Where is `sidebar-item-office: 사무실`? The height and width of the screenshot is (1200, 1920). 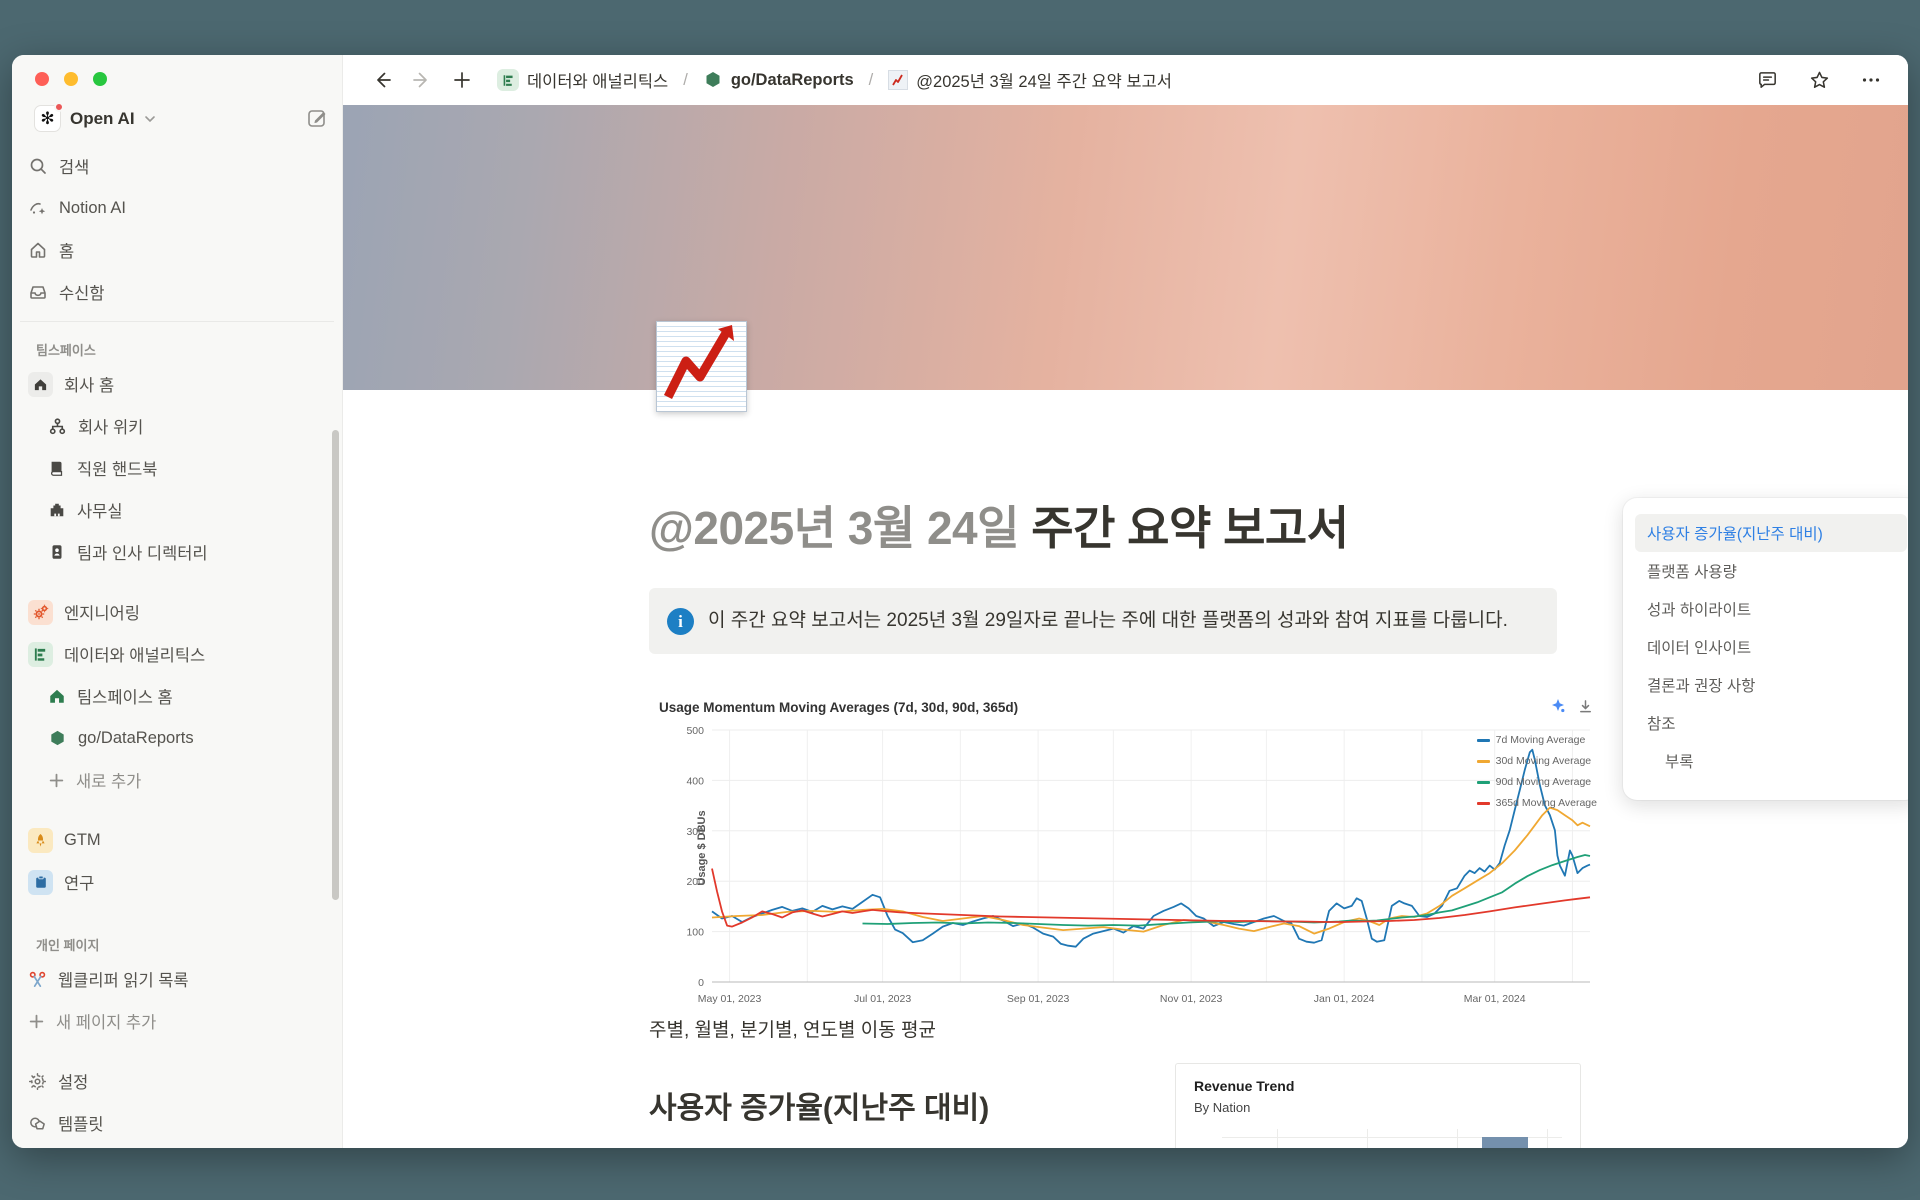 sidebar-item-office: 사무실 is located at coordinates (177, 510).